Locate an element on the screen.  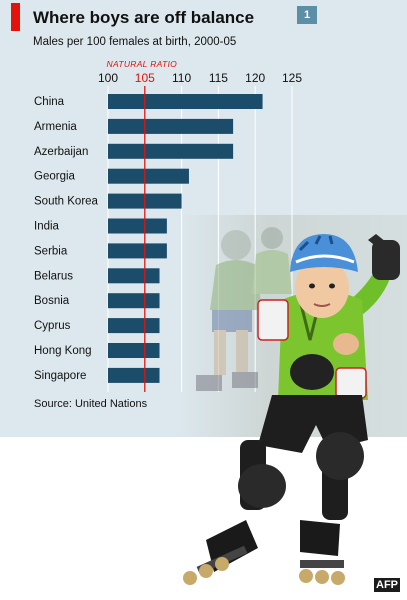
x-tick-label: 105 is located at coordinates (145, 78).